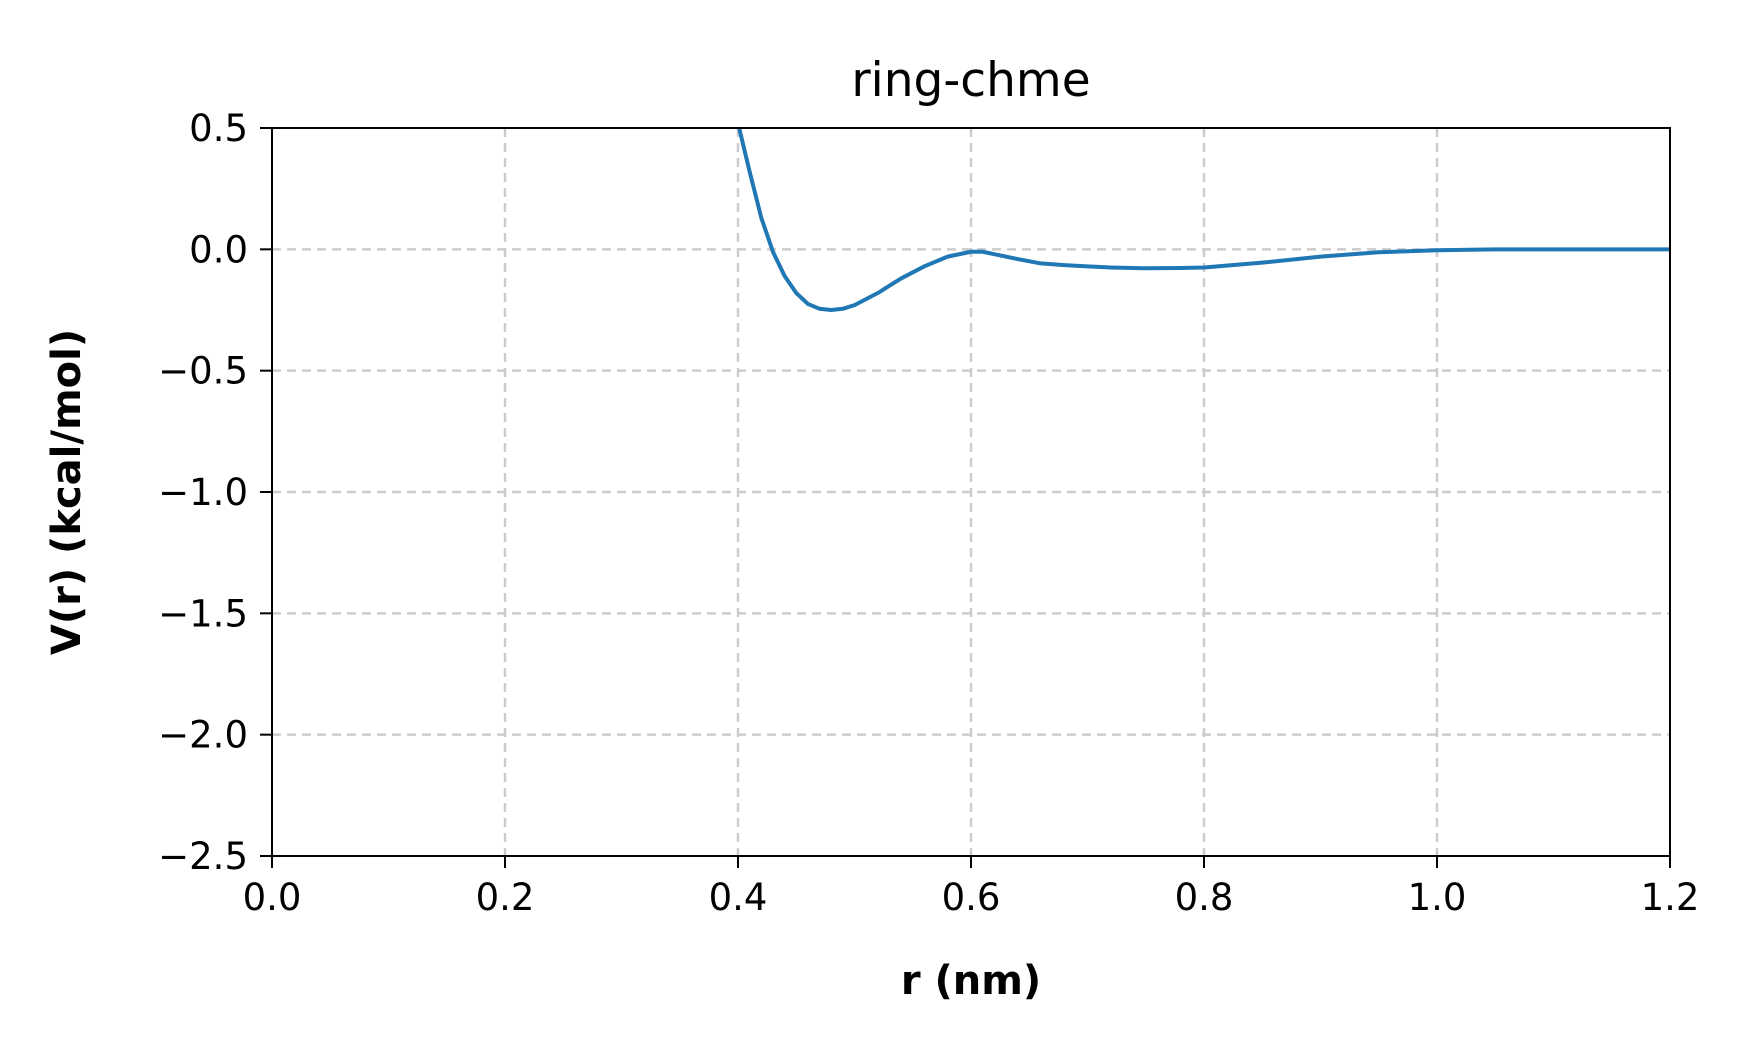 The height and width of the screenshot is (1050, 1750). I want to click on y-tick-label: 0.5, so click(218, 128).